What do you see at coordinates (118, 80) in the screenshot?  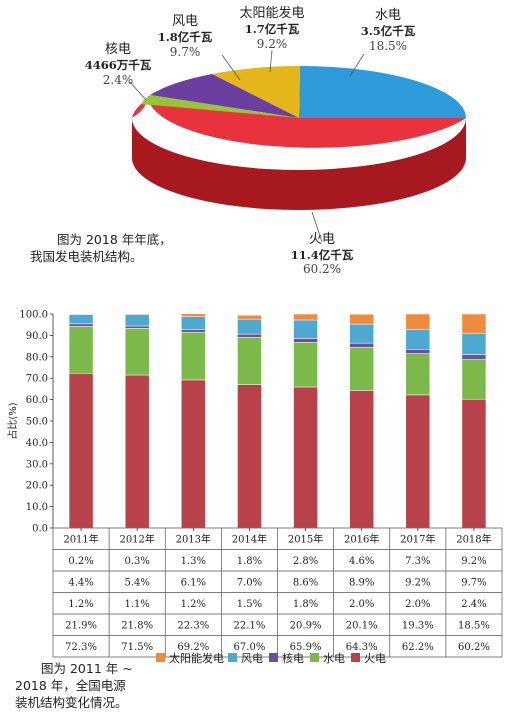 I see `pie-label-nuclear-pct: 2.4%` at bounding box center [118, 80].